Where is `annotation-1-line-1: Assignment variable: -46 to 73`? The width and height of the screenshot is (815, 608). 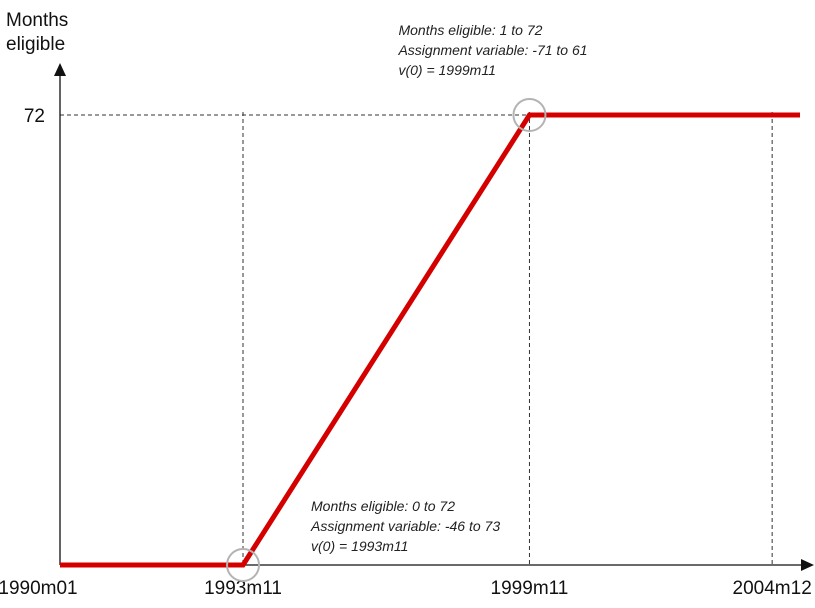 annotation-1-line-1: Assignment variable: -46 to 73 is located at coordinates (405, 526).